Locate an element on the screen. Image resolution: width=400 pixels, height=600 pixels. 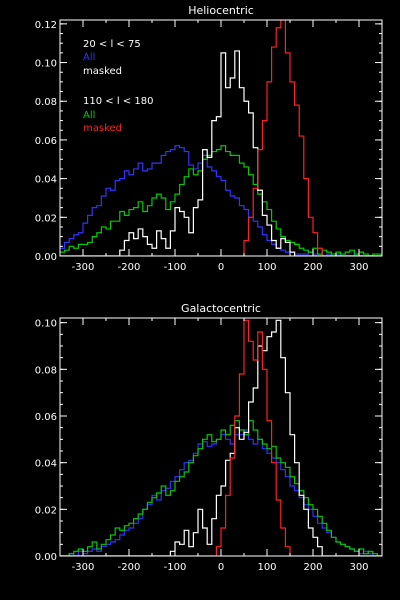
legend-entry: 20 < l < 75 is located at coordinates (112, 44).